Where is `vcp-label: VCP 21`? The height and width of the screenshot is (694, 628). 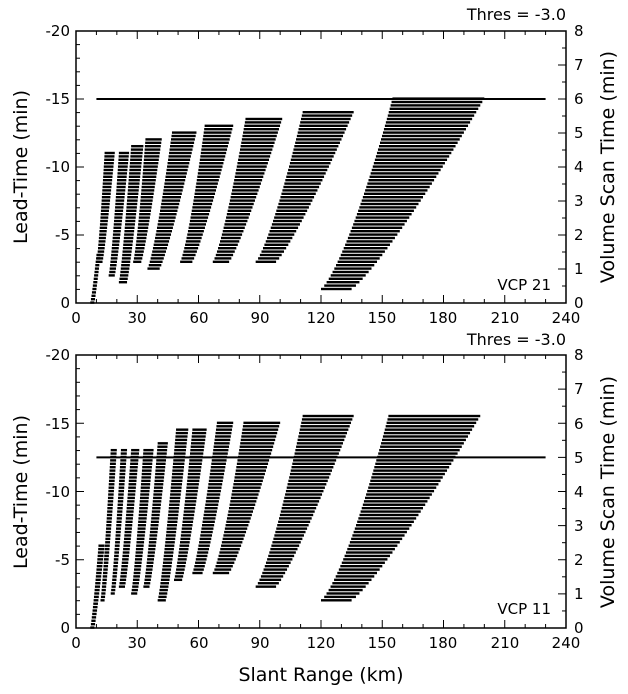 vcp-label: VCP 21 is located at coordinates (524, 285).